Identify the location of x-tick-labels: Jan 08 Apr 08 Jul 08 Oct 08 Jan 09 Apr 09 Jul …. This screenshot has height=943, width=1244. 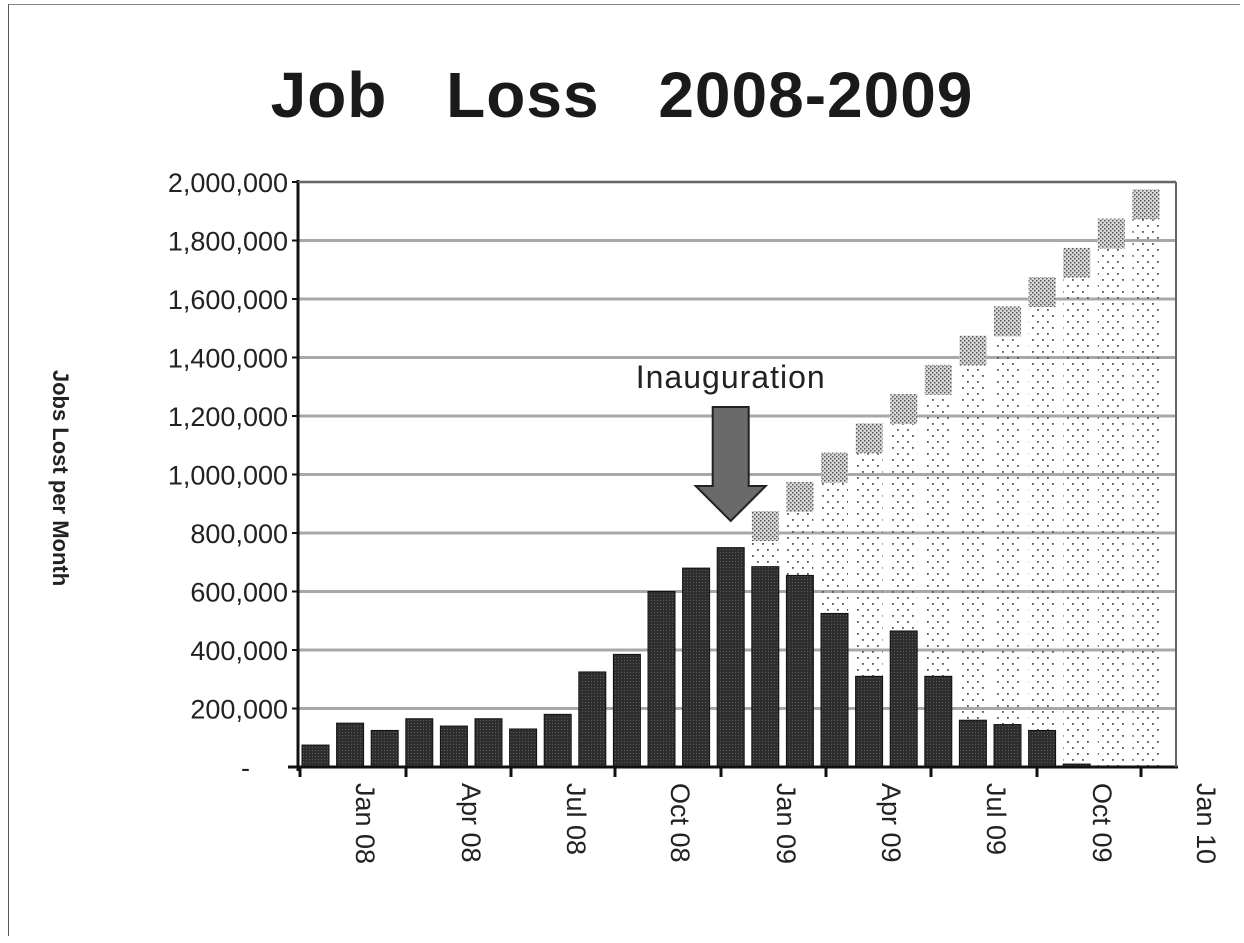
(785, 823).